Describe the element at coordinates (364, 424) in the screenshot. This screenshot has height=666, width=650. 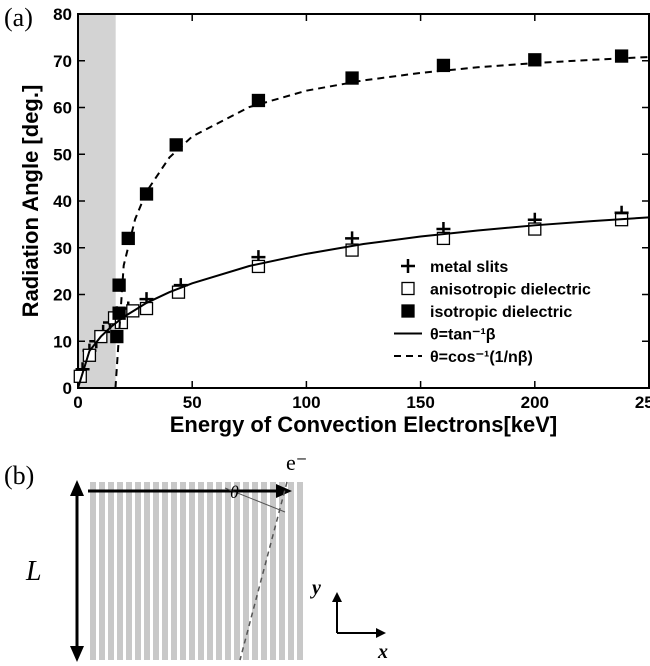
I see `x-axis-label: Energy of Convection Electrons[keV]` at that location.